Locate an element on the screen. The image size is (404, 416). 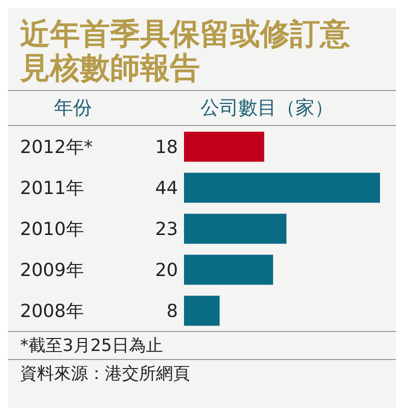
x-axis-title: 公司數目（家） is located at coordinates (267, 108).